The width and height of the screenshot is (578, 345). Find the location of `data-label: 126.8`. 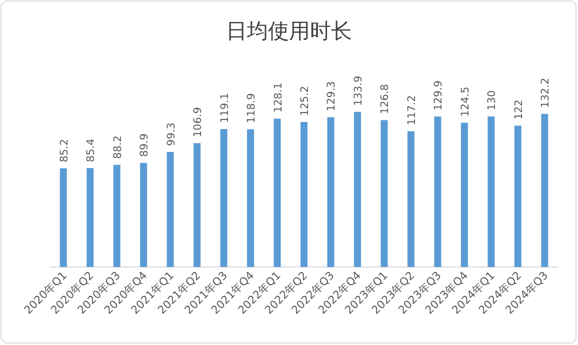

data-label: 126.8 is located at coordinates (385, 99).